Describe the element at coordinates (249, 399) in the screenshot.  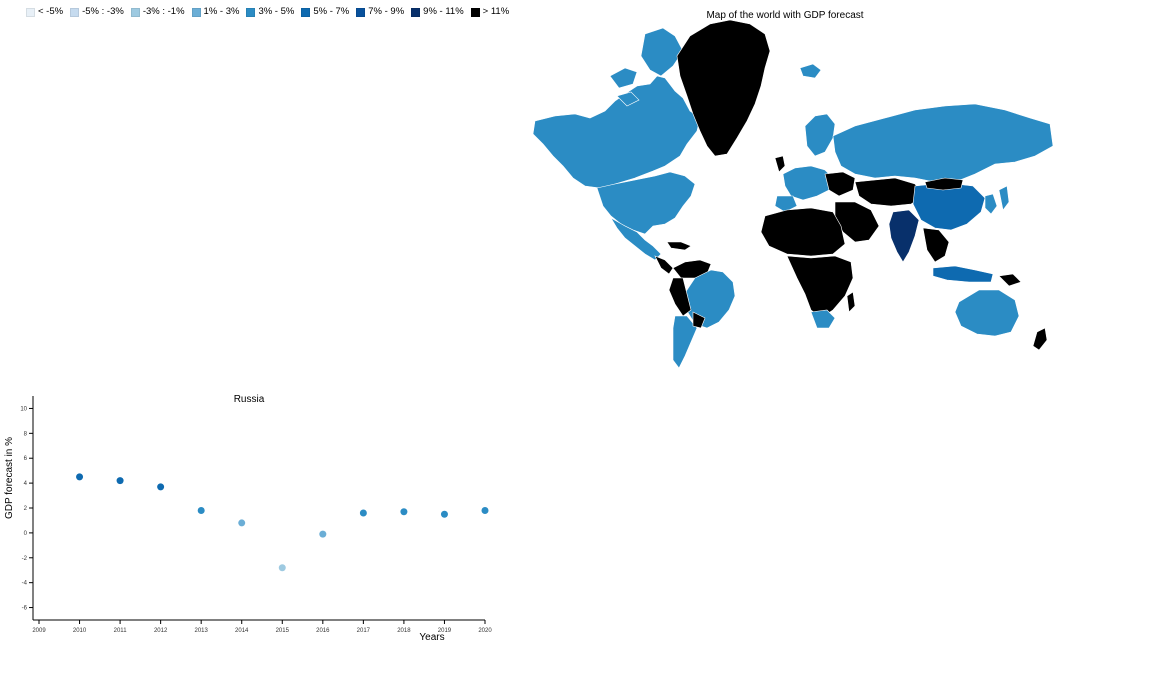
I see `chart-title: Russia` at that location.